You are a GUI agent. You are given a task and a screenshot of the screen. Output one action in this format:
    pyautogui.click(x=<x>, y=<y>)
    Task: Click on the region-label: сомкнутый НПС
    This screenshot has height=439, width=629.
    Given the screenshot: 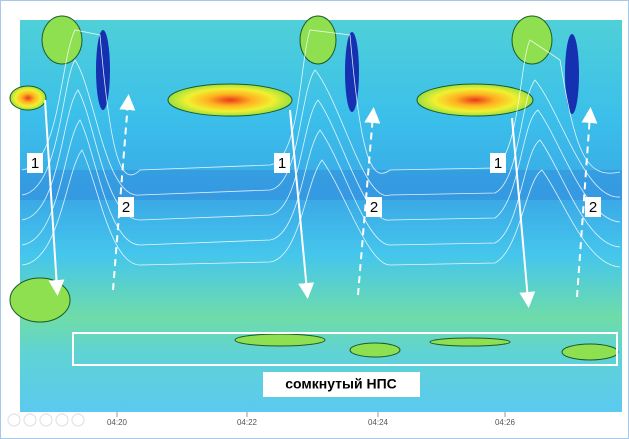 What is the action you would take?
    pyautogui.click(x=341, y=384)
    